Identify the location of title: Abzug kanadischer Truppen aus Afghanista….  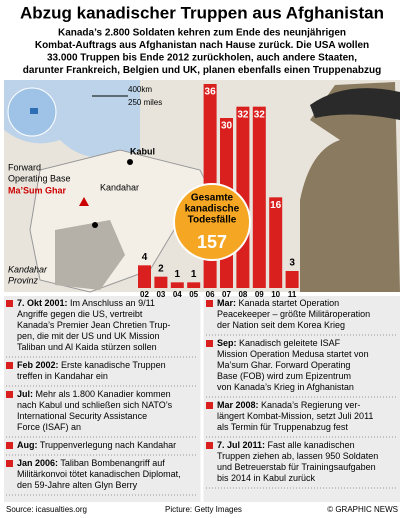
(202, 12).